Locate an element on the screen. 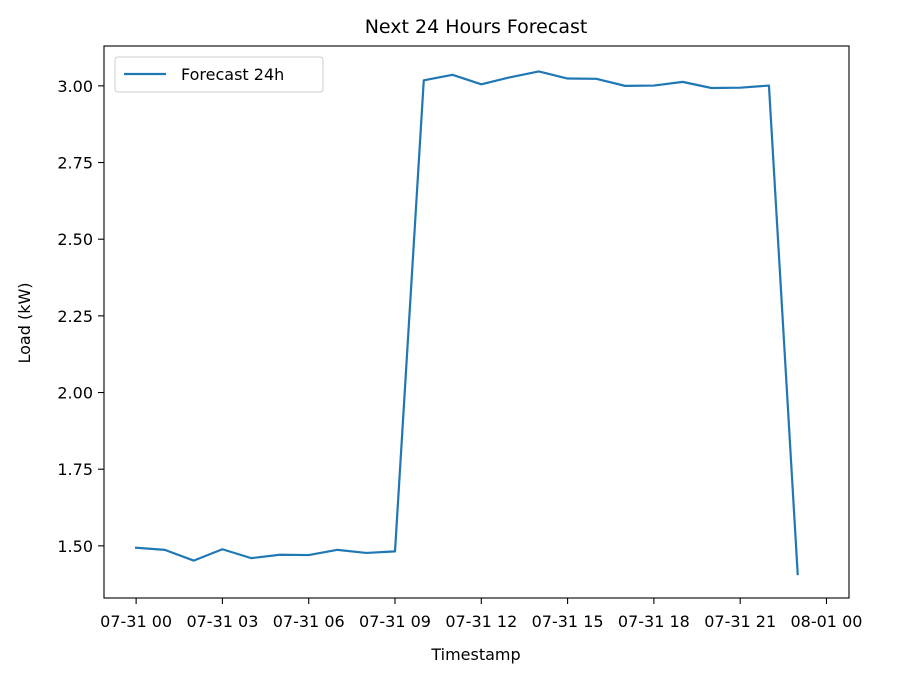  y-axis-ticks: 1.50 1.75 2.00 2.25 2.50 2.75 3.00 is located at coordinates (80, 316).